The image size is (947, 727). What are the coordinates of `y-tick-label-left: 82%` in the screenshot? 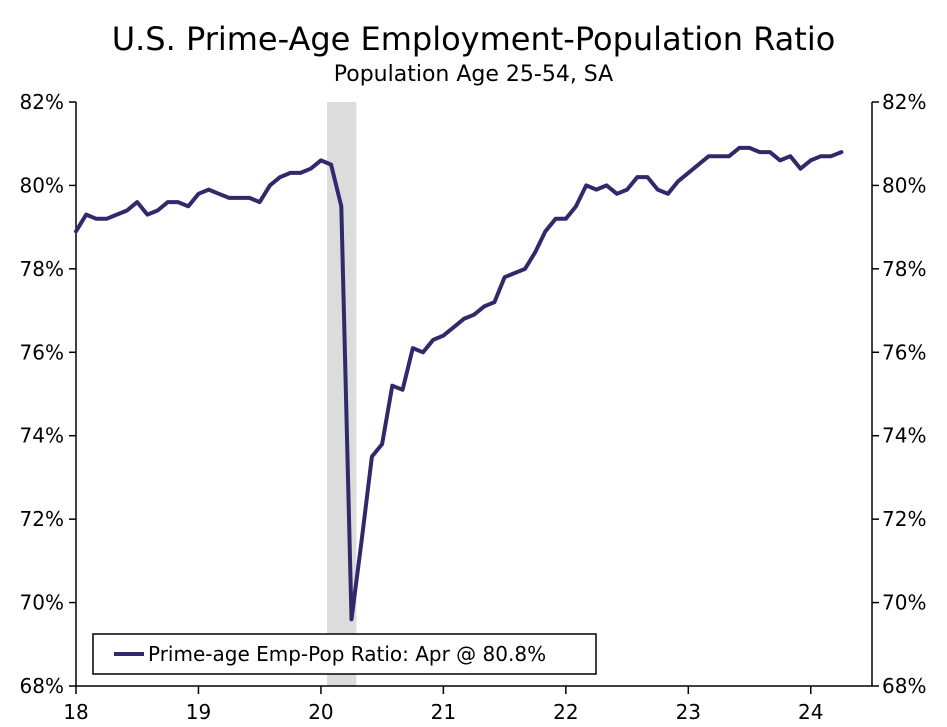 It's located at (42, 102).